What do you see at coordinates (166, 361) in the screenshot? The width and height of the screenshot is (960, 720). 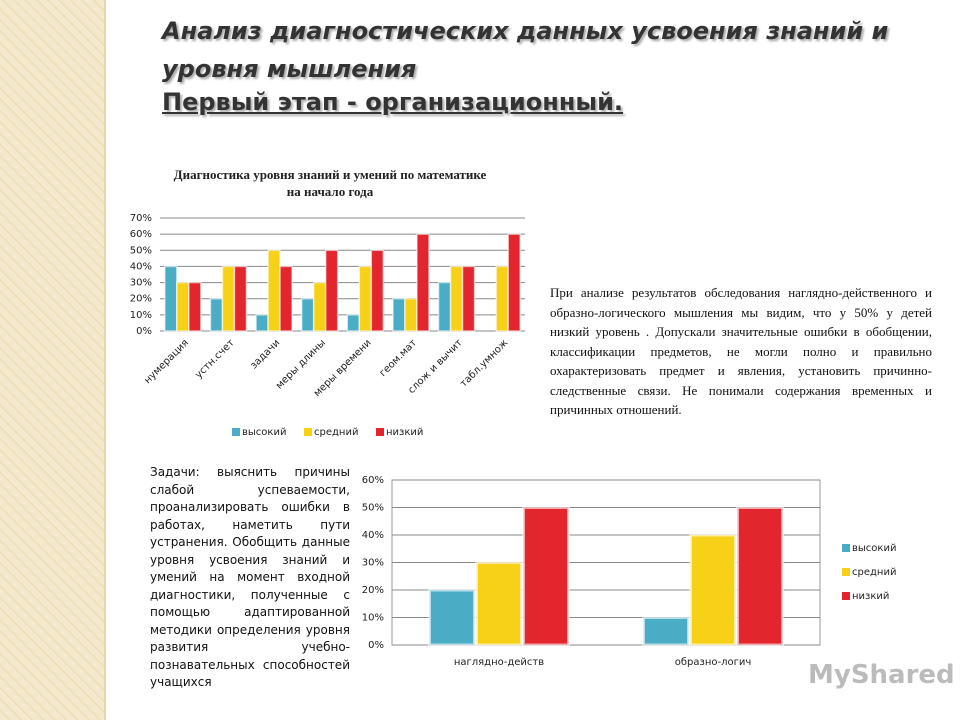 I see `x-tick-label: нумерация` at bounding box center [166, 361].